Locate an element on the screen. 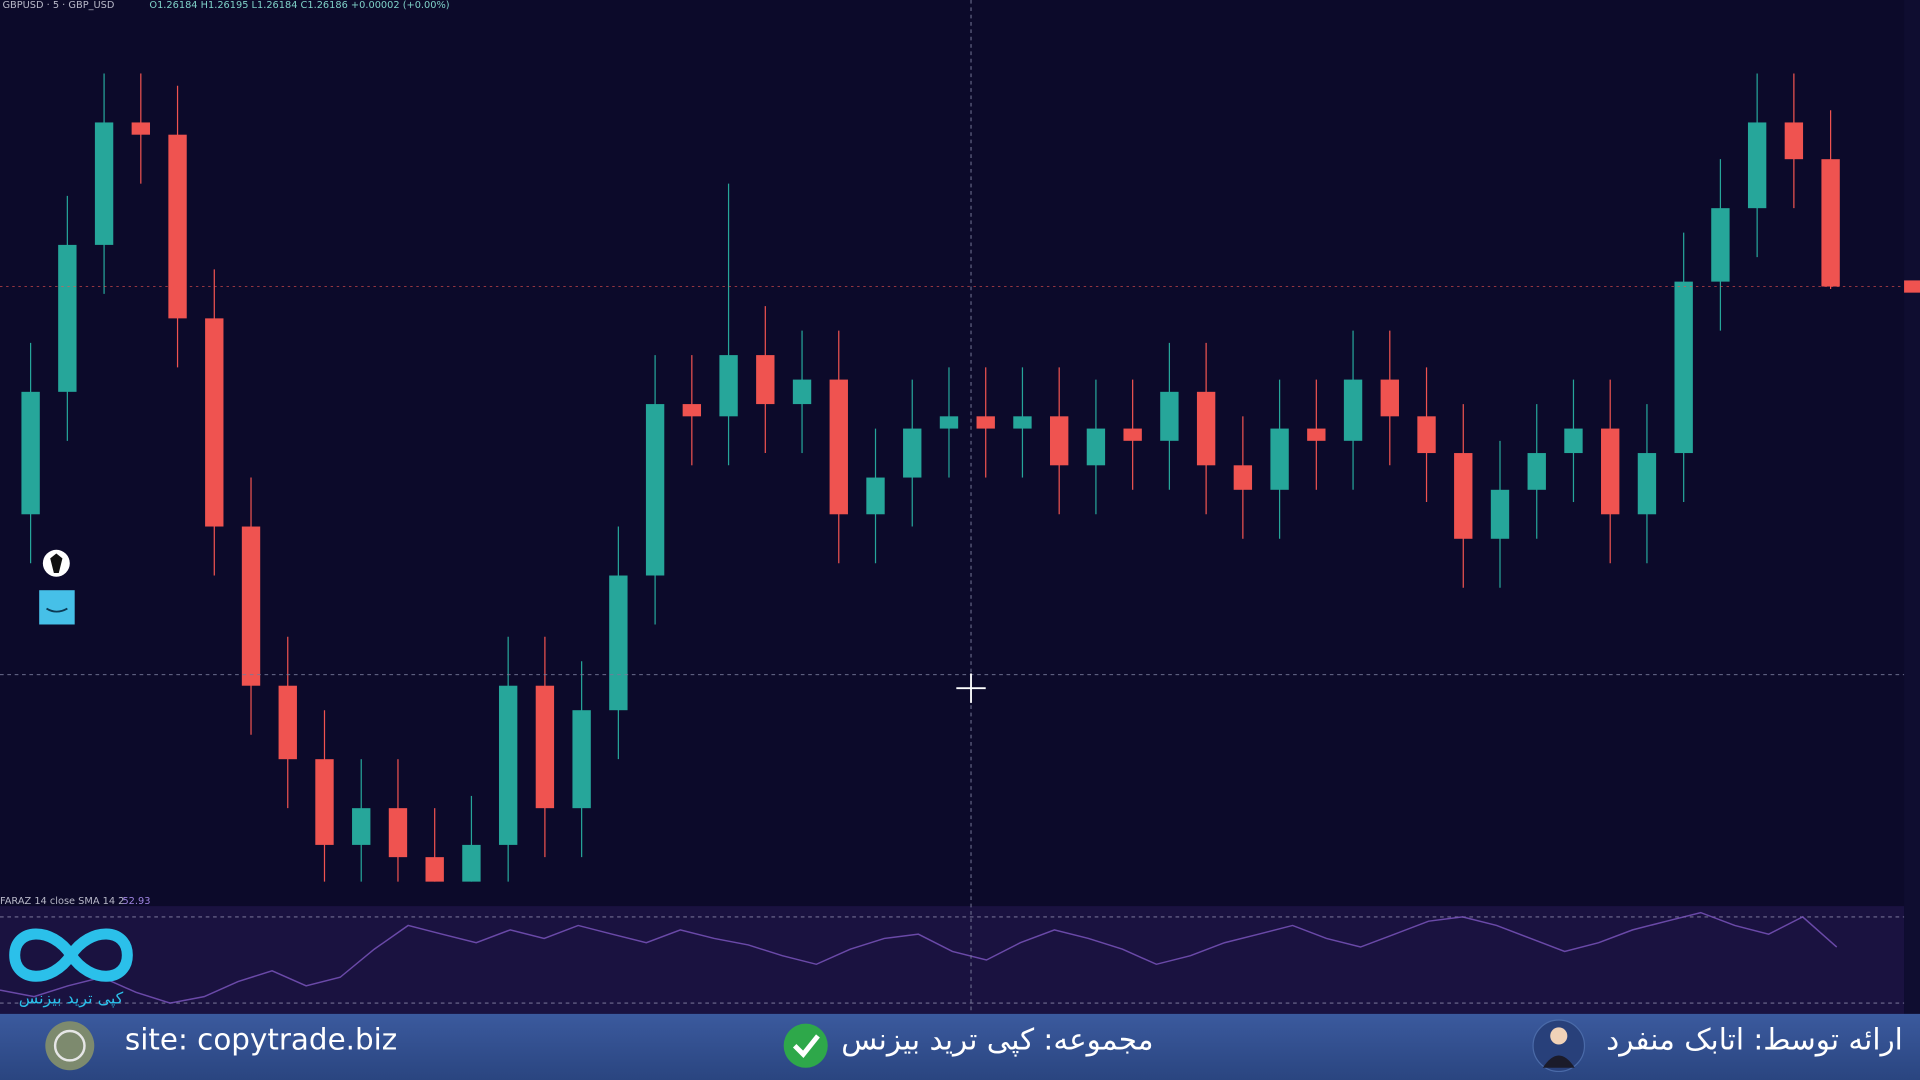 This screenshot has width=1920, height=1080. logo-text: کپی ترید بیزنس is located at coordinates (71, 999).